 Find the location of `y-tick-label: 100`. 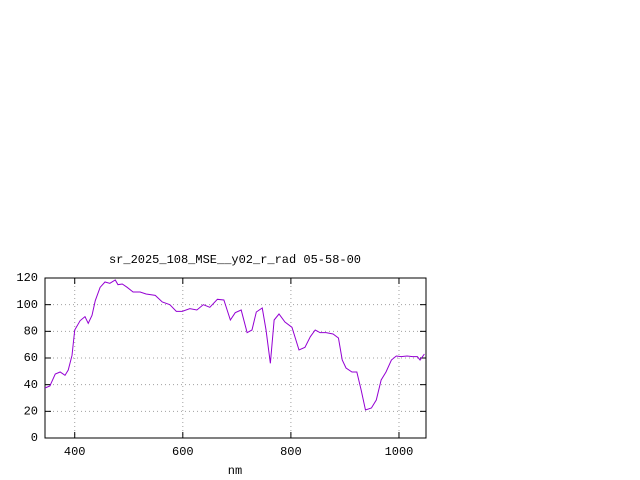

y-tick-label: 100 is located at coordinates (27, 305).